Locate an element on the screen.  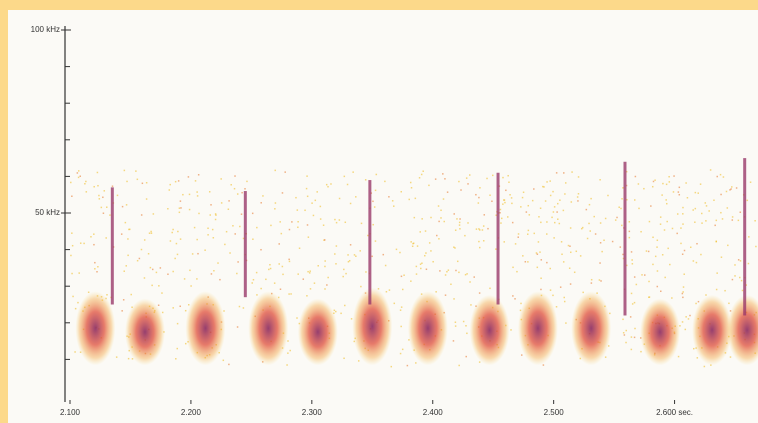
x-tick-label: 2.300 is located at coordinates (312, 412).